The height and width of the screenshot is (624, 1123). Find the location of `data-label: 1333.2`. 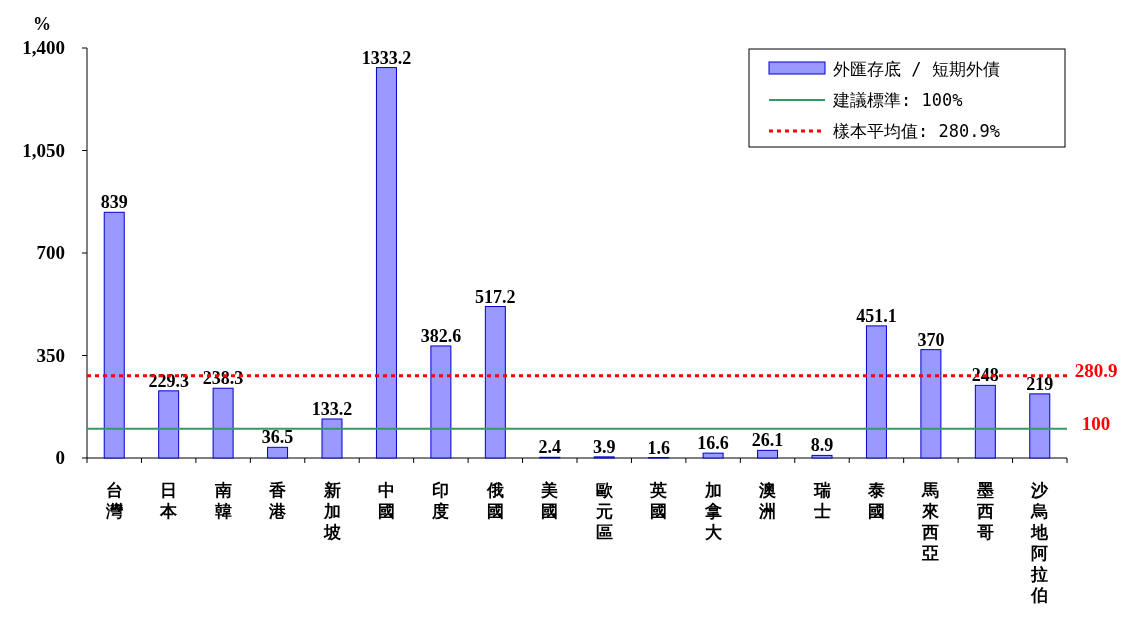

data-label: 1333.2 is located at coordinates (386, 57).